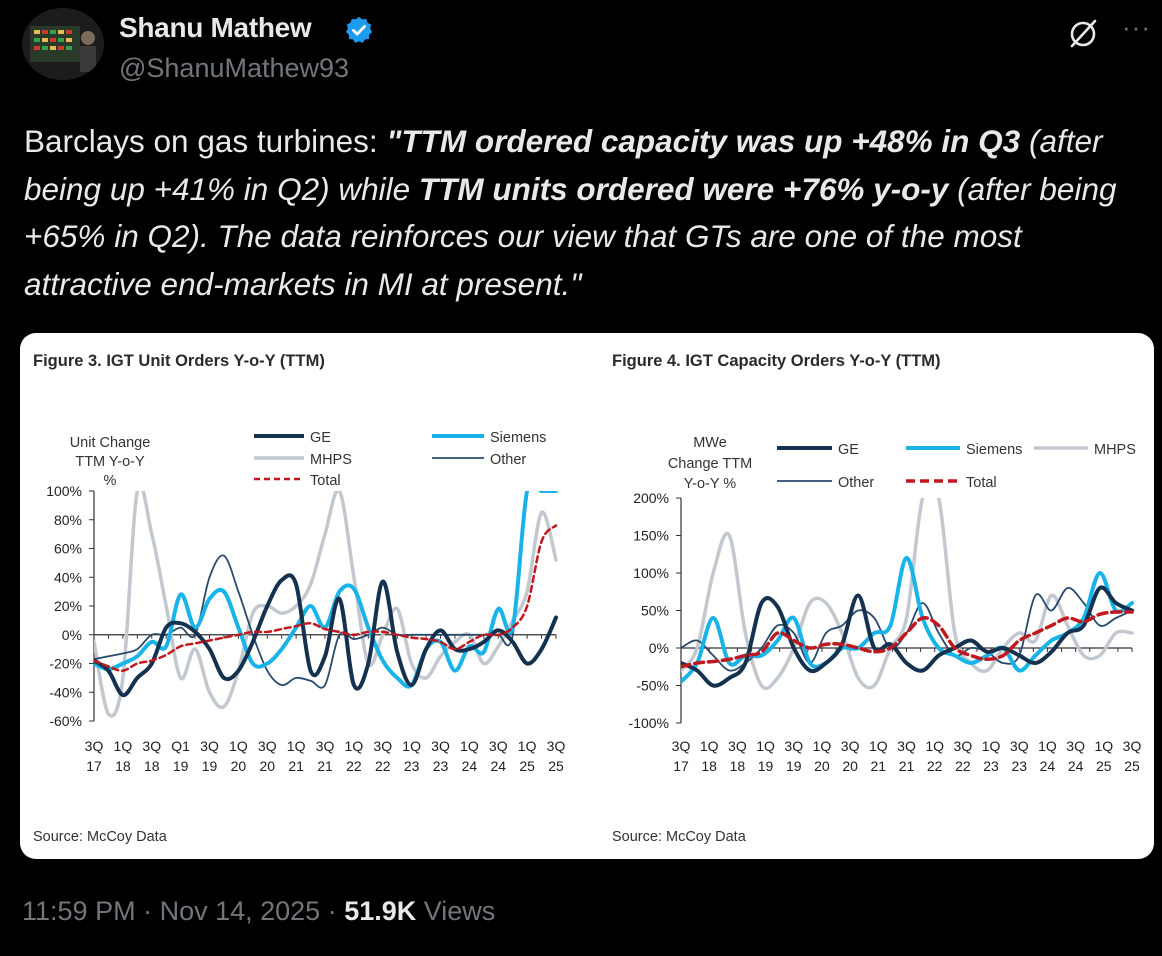 Image resolution: width=1162 pixels, height=956 pixels. I want to click on quote-open-mark: ", so click(394, 141).